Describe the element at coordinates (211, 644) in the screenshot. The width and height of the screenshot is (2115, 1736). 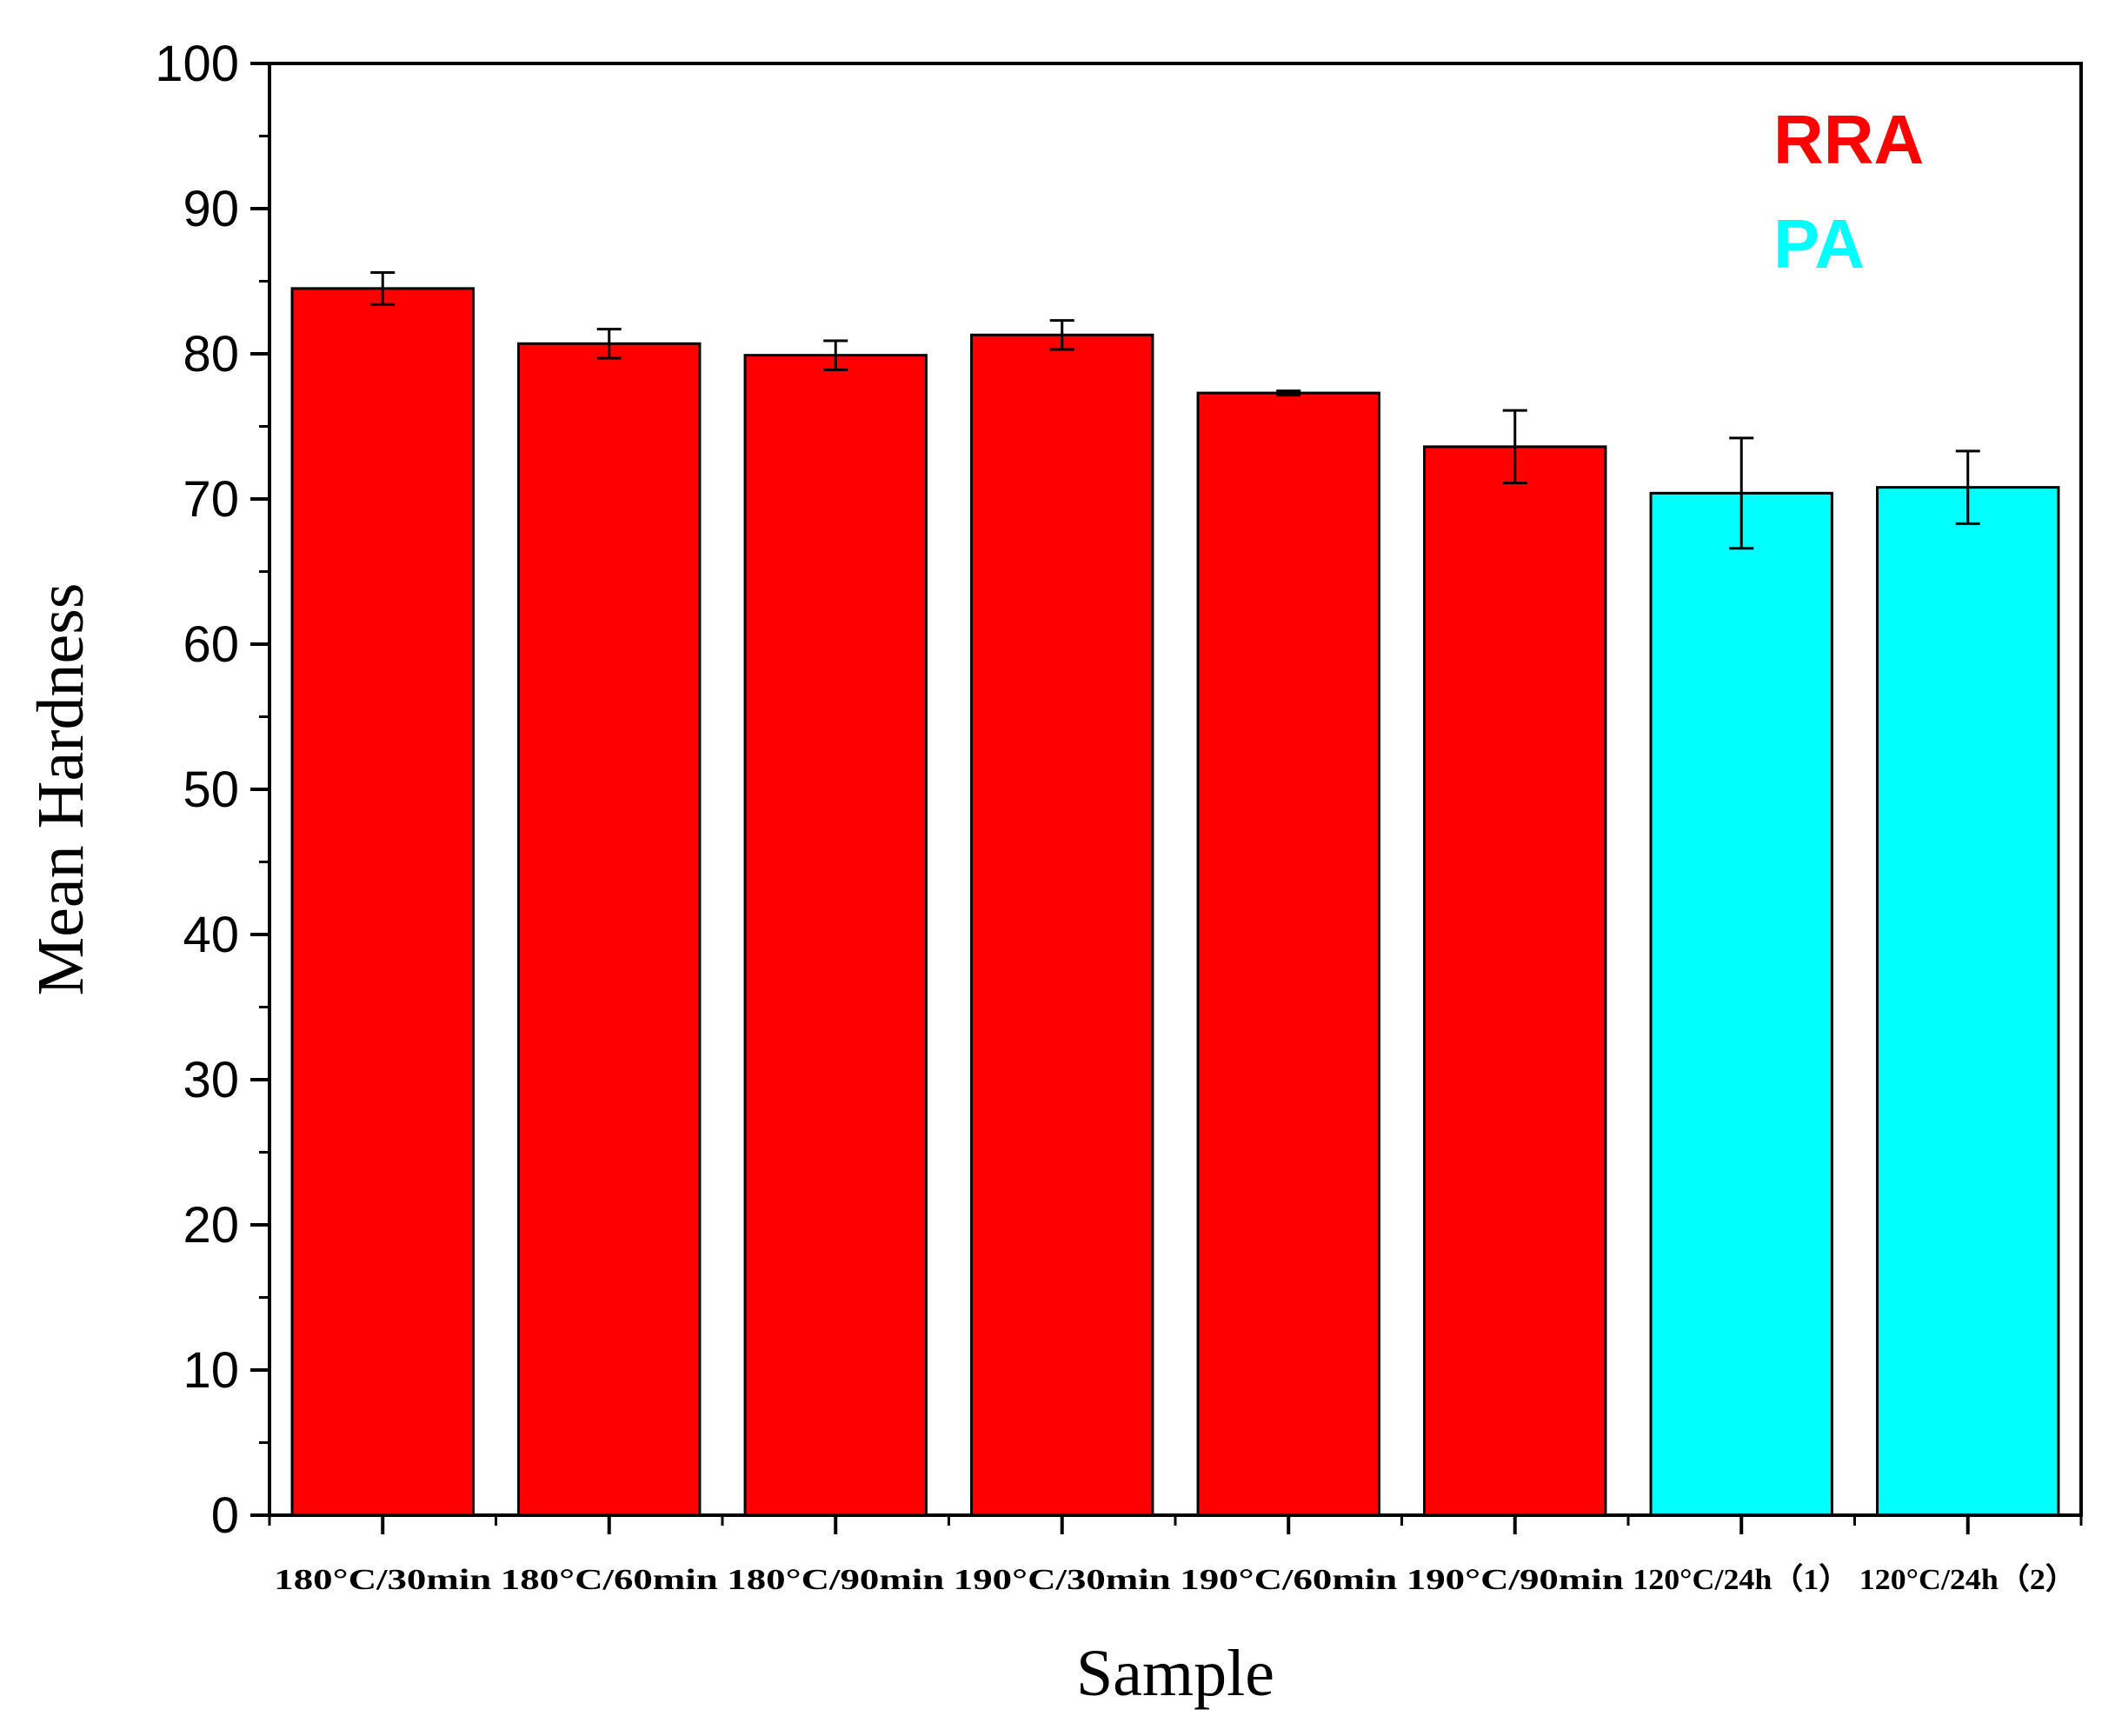
I see `y-tick-label-60: 60` at that location.